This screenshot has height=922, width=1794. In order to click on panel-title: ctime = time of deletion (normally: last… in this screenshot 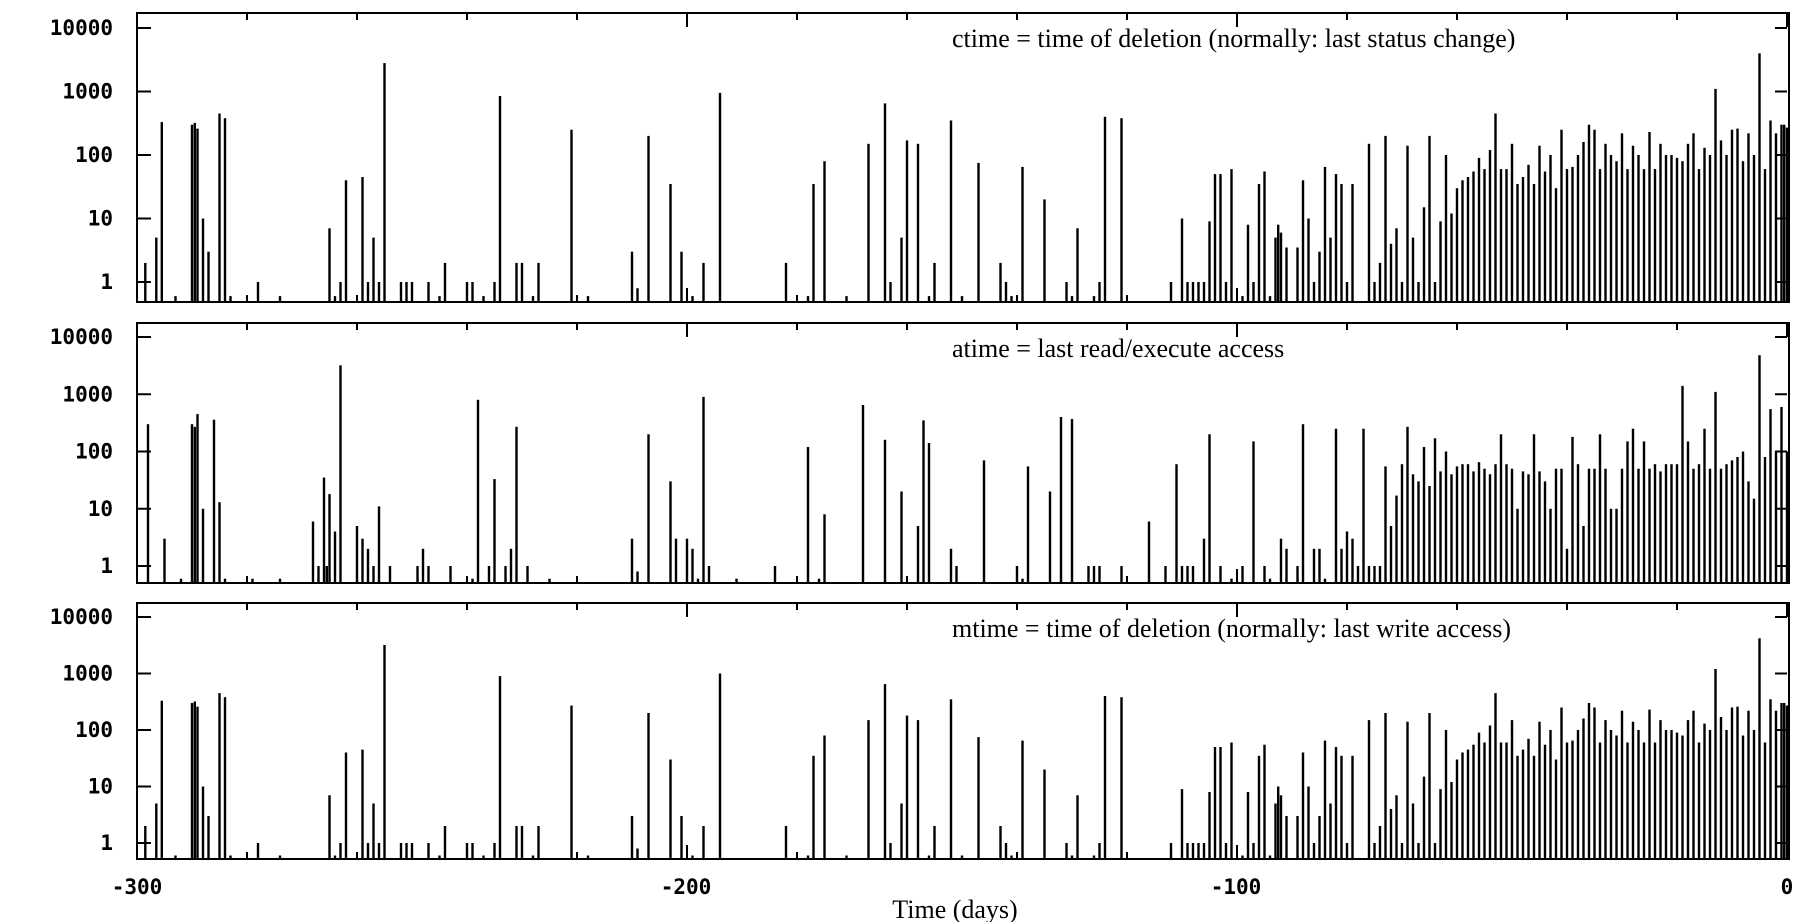, I will do `click(1233, 38)`.